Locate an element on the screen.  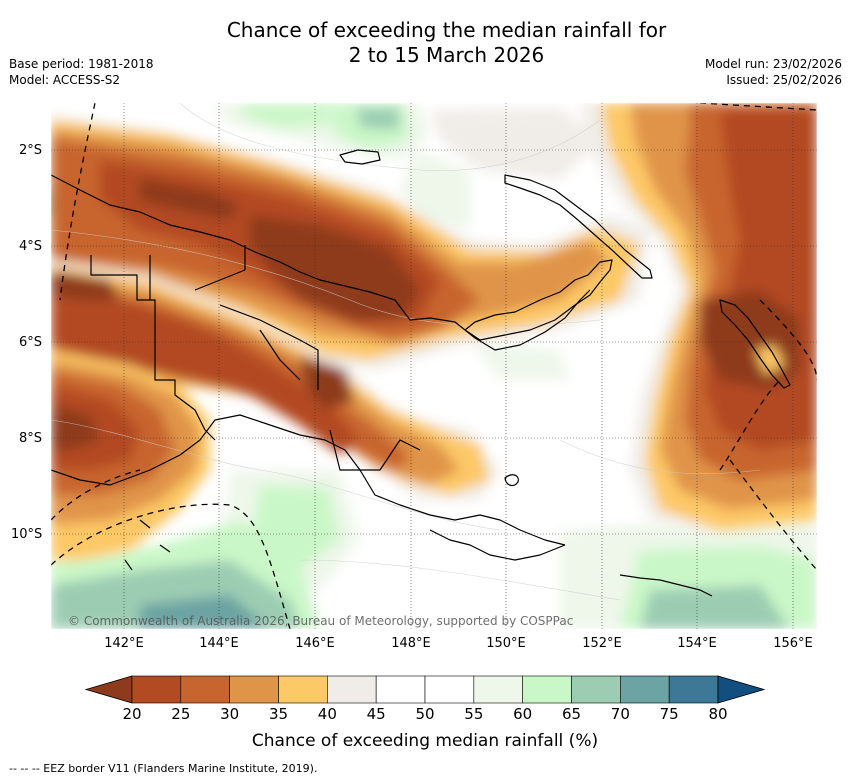
colorbar-arrow-high is located at coordinates (741, 689).